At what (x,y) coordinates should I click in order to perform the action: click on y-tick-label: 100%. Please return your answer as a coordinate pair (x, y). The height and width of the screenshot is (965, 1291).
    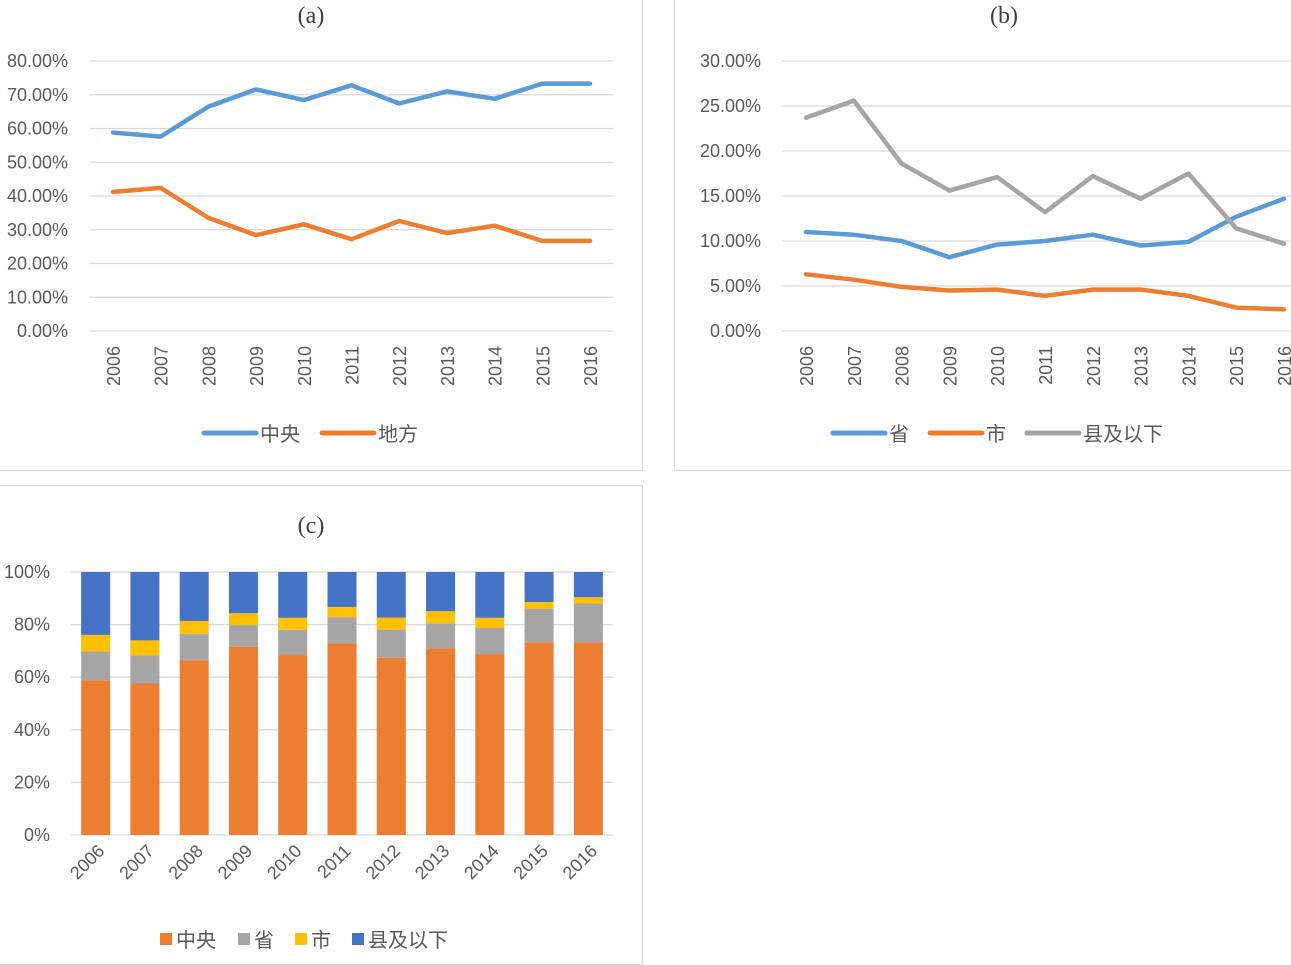
    Looking at the image, I should click on (27, 572).